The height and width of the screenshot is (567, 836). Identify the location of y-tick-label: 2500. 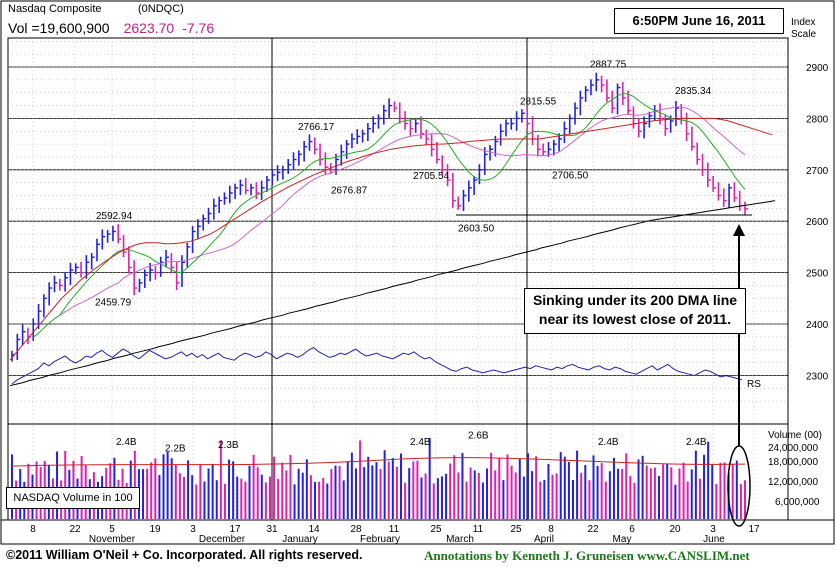
(817, 274).